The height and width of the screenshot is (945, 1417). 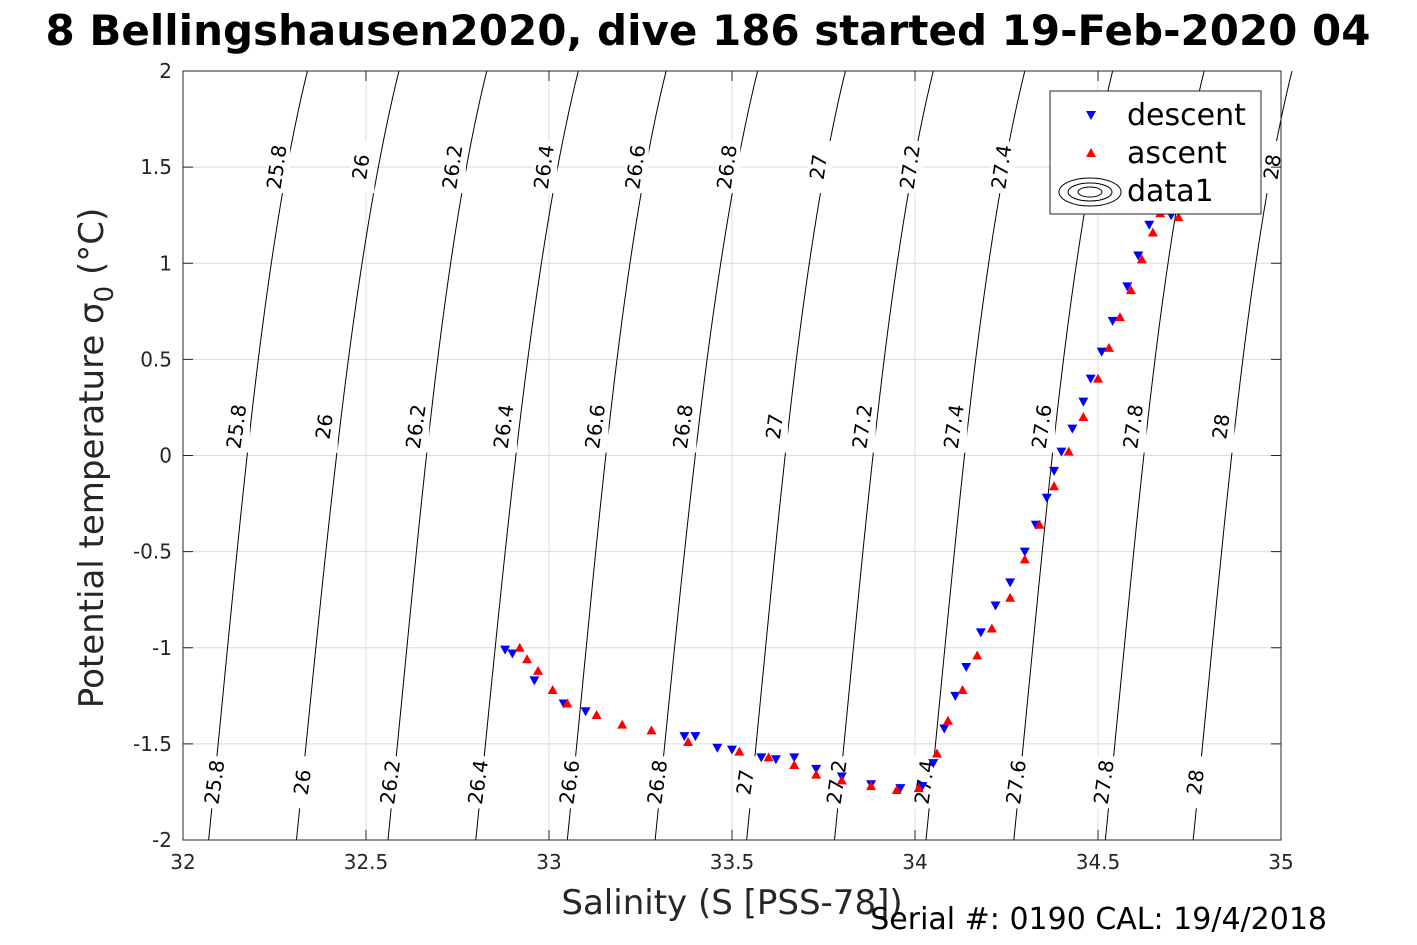 I want to click on x-tick-label: 35, so click(x=1280, y=862).